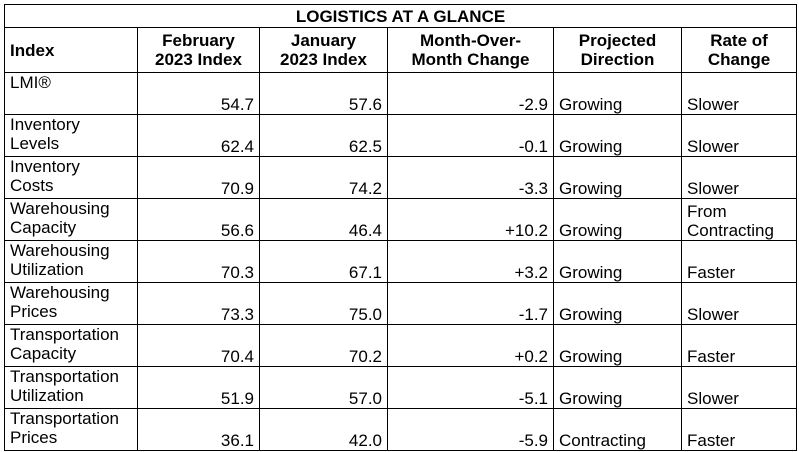 The width and height of the screenshot is (799, 452). What do you see at coordinates (617, 40) in the screenshot?
I see `header-text-line: Projected` at bounding box center [617, 40].